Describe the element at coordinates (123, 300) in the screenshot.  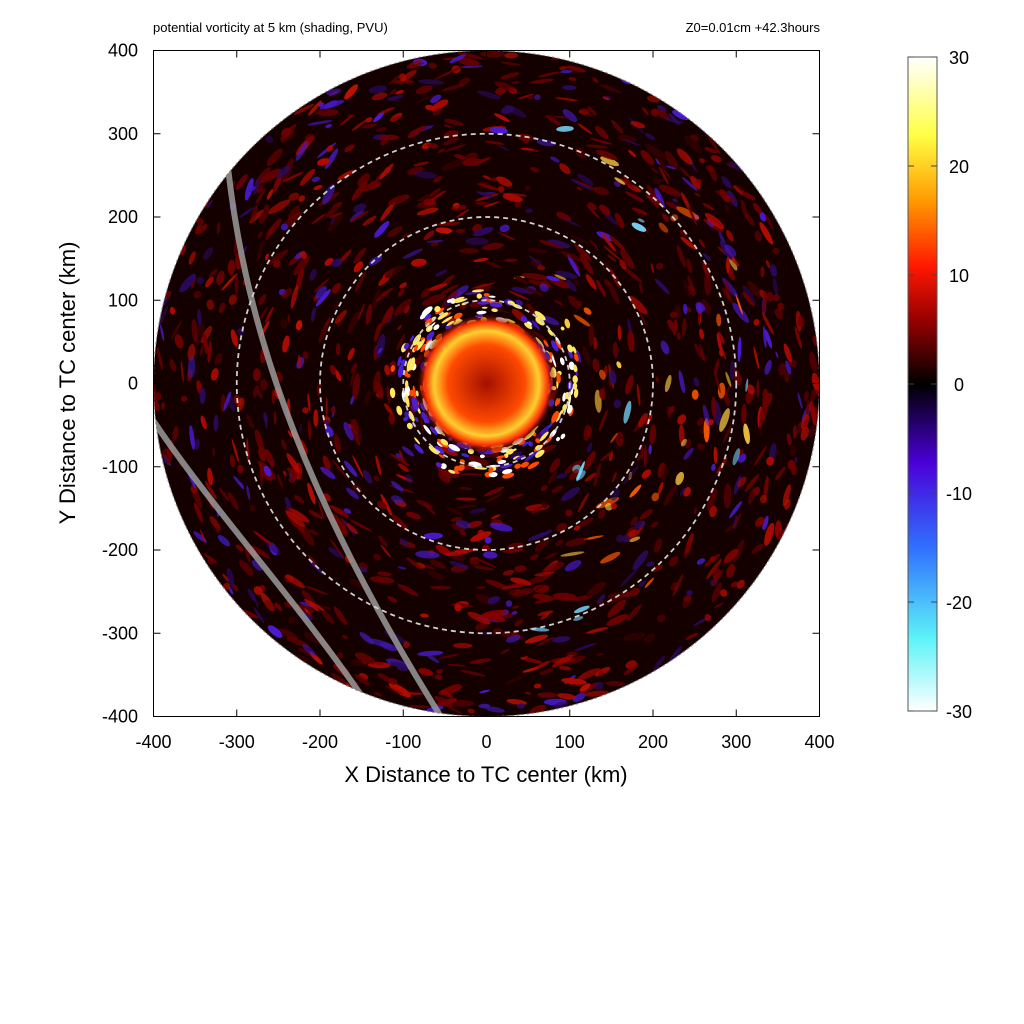
I see `y-tick-label: 100` at that location.